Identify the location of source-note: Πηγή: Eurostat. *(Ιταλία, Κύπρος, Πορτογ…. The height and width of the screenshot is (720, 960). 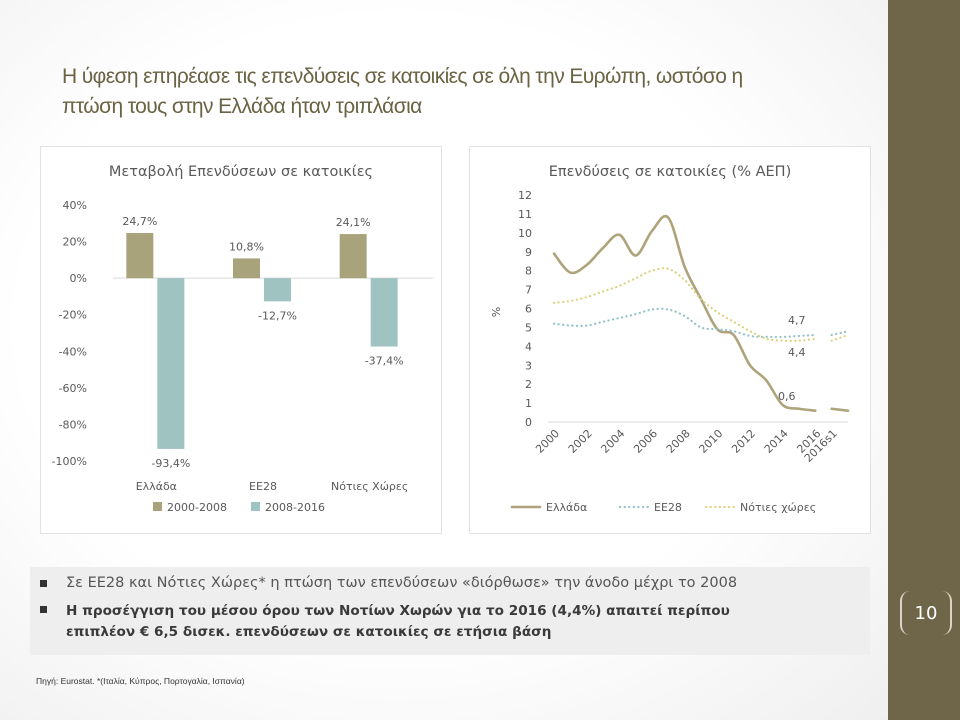
(140, 681).